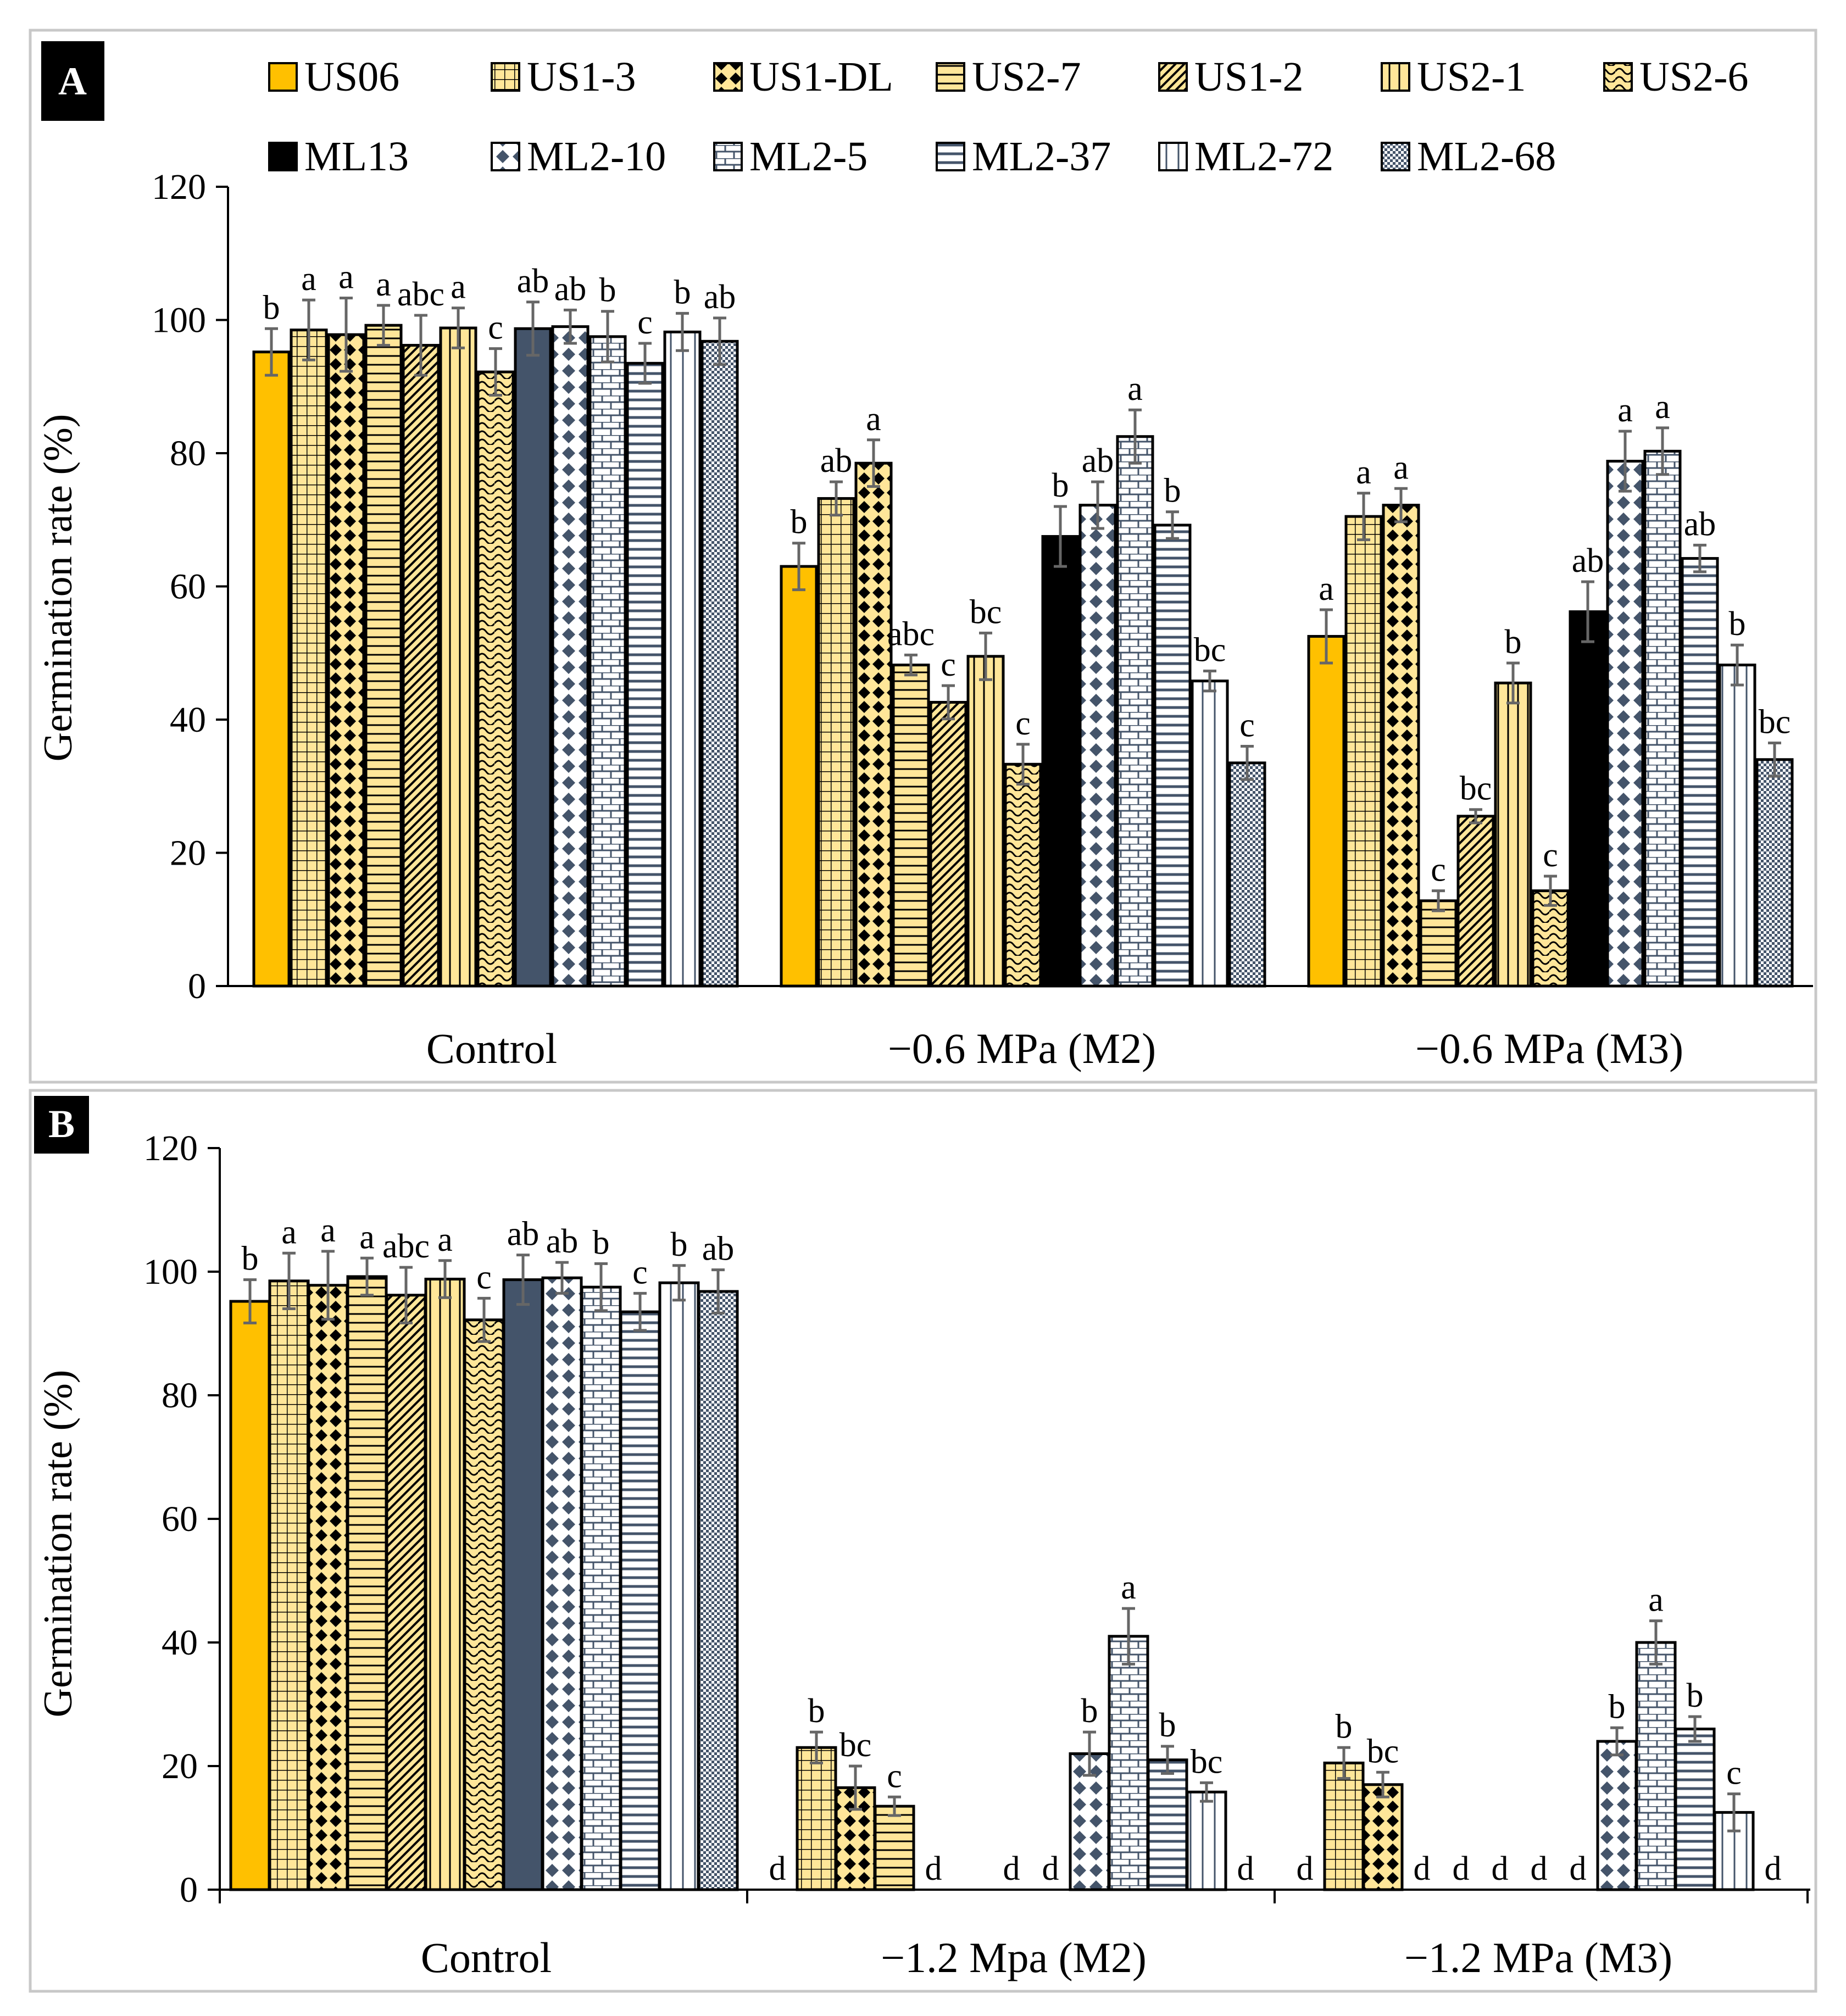  What do you see at coordinates (1439, 870) in the screenshot?
I see `panel-a-bar-us2-7-2-letter: c` at bounding box center [1439, 870].